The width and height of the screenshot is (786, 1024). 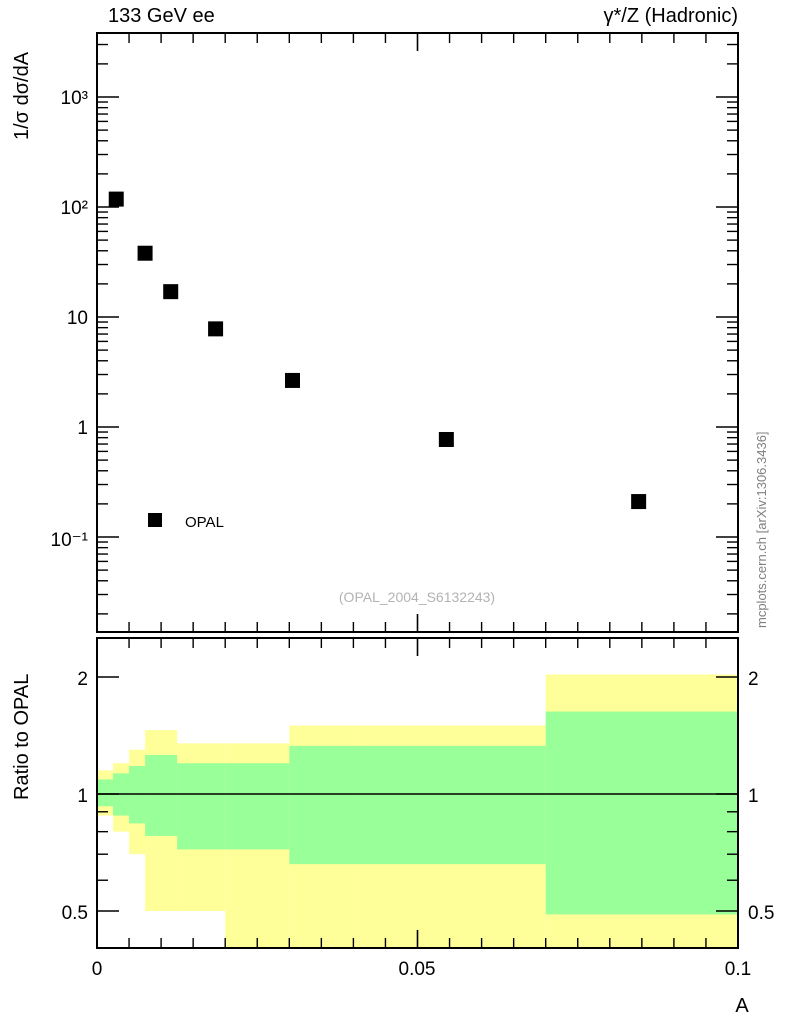 I want to click on legend-marker-icon, so click(x=155, y=520).